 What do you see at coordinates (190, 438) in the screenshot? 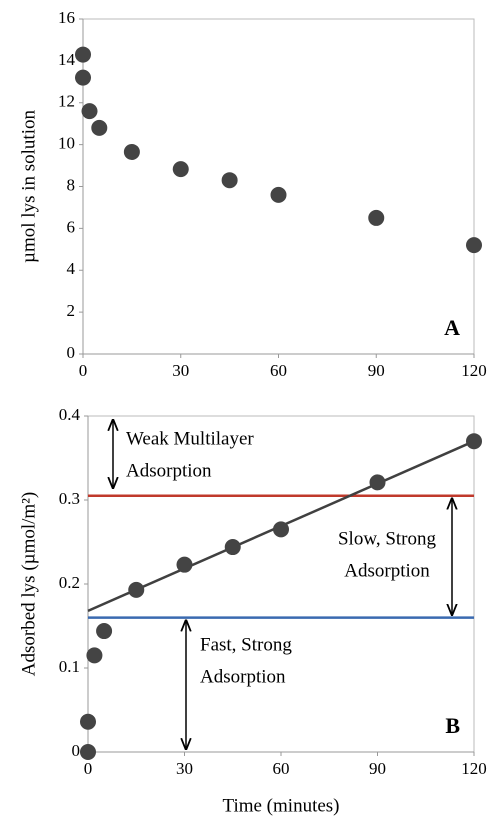
I see `annotation: Weak Multilayer` at bounding box center [190, 438].